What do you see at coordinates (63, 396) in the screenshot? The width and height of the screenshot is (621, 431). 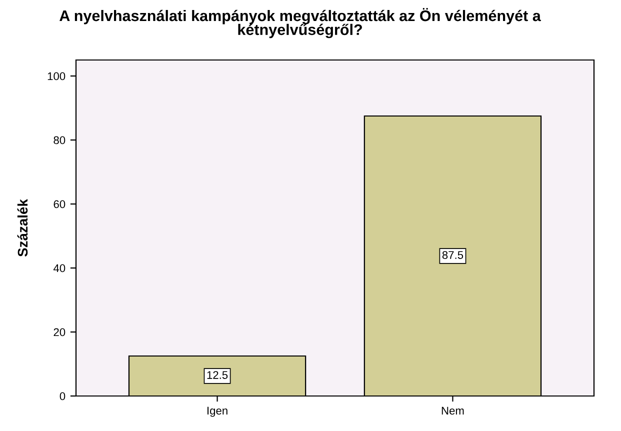 I see `y-tick-label: 0` at bounding box center [63, 396].